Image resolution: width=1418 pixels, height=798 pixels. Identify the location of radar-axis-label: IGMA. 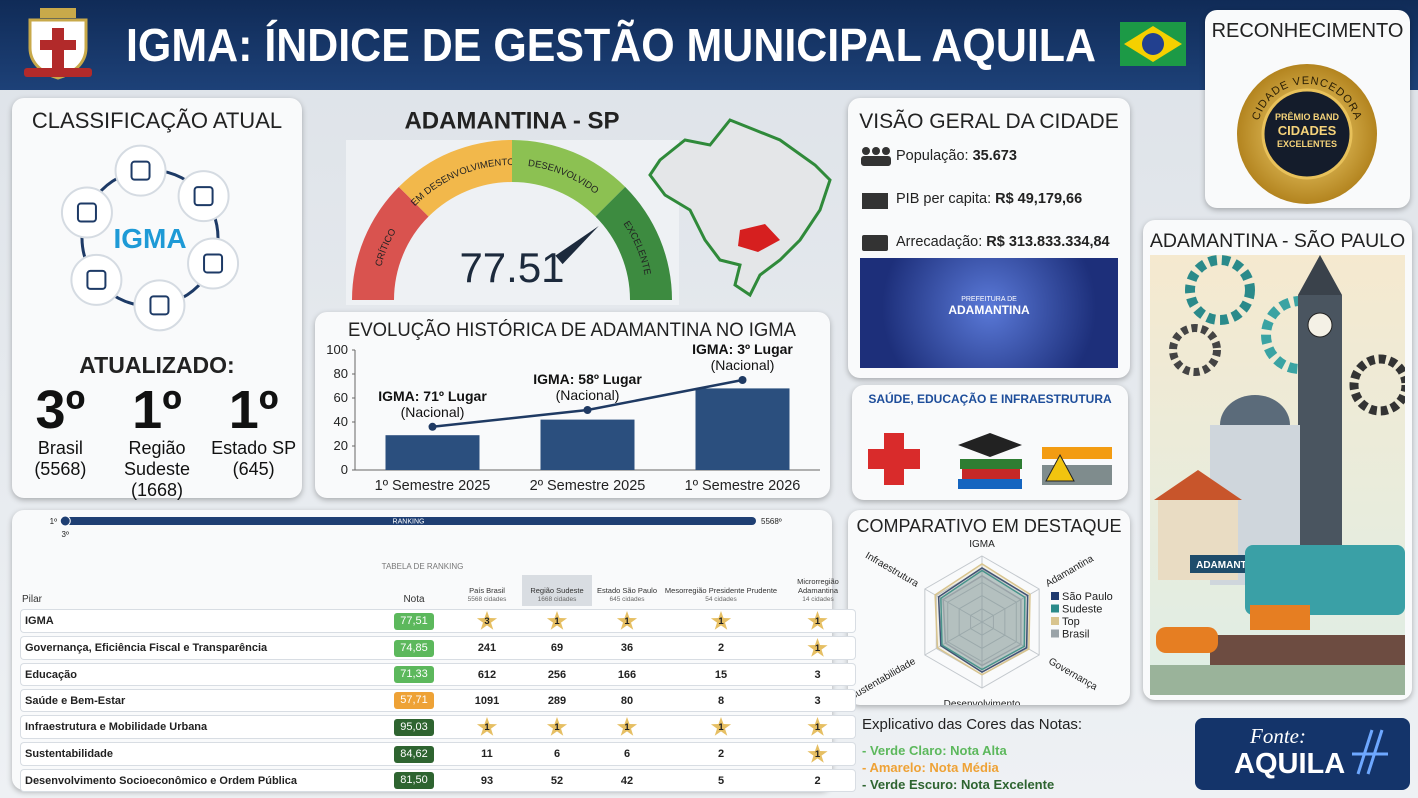
(982, 544).